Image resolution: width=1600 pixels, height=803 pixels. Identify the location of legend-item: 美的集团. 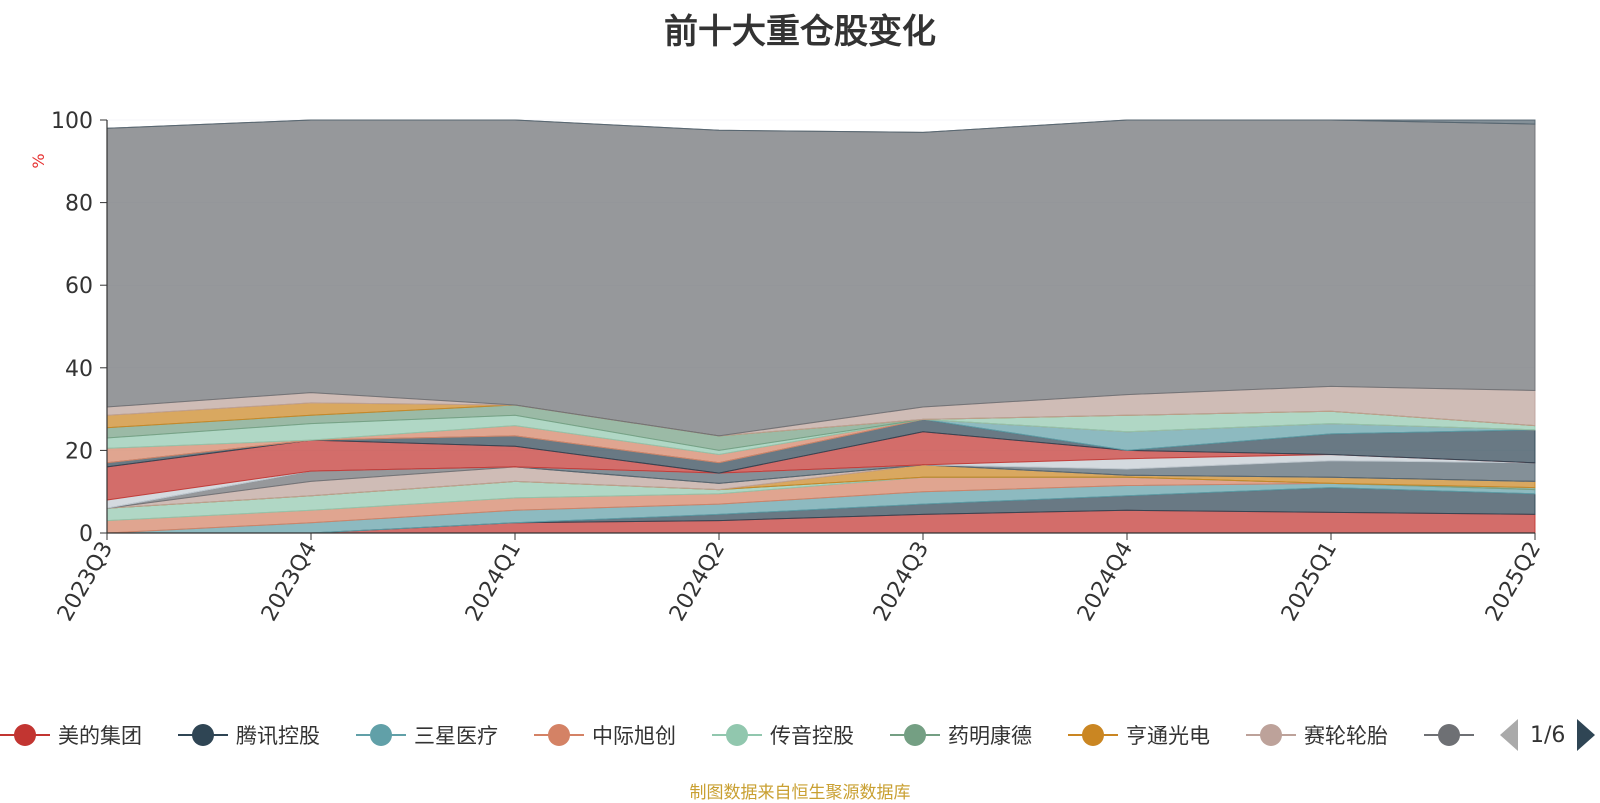
(71, 735).